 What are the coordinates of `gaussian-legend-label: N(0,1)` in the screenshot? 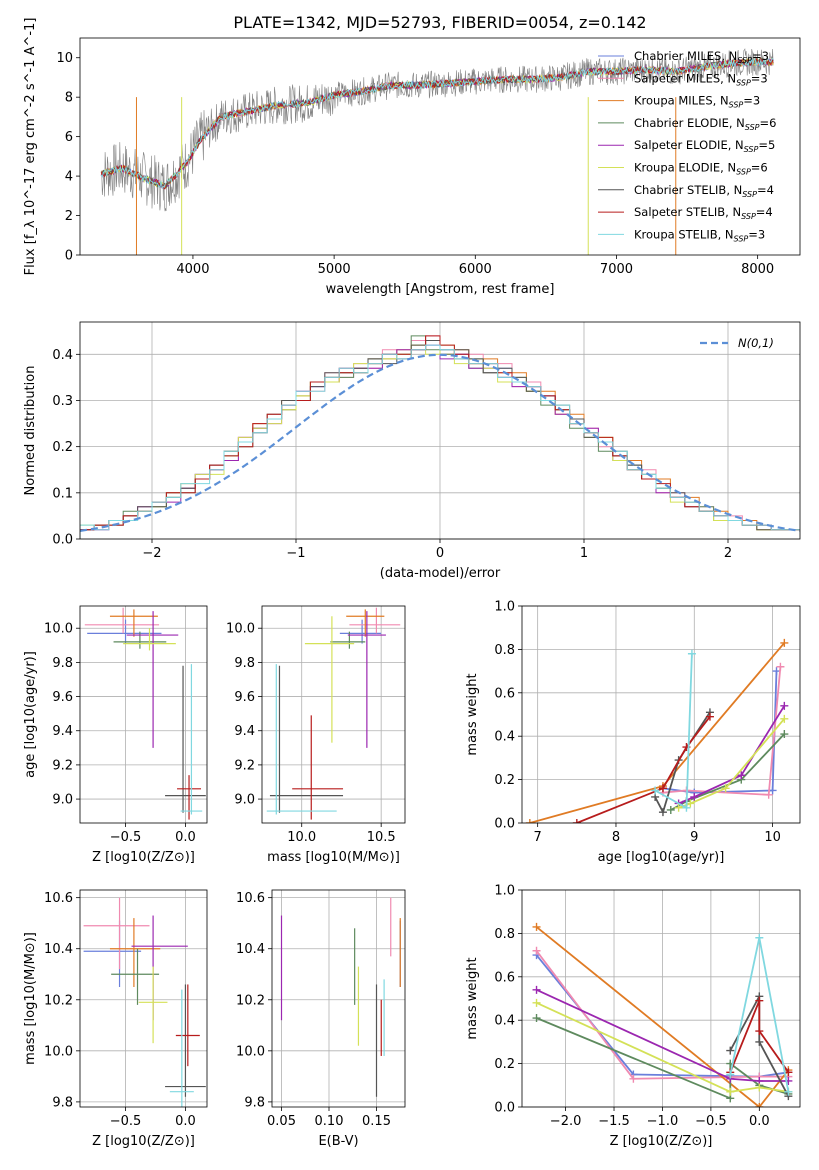 It's located at (756, 343).